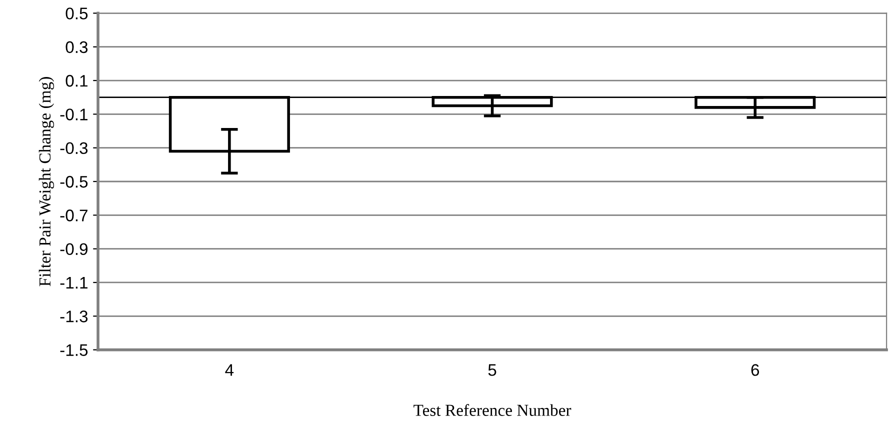  Describe the element at coordinates (77, 14) in the screenshot. I see `y-tick-label: 0.5` at that location.